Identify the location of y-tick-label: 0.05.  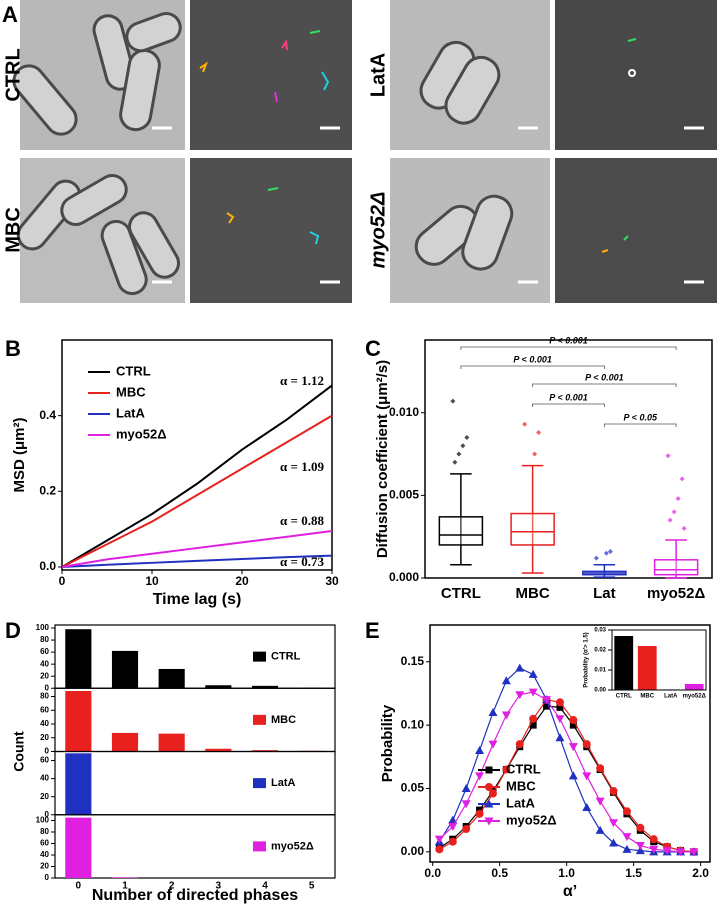
(413, 788).